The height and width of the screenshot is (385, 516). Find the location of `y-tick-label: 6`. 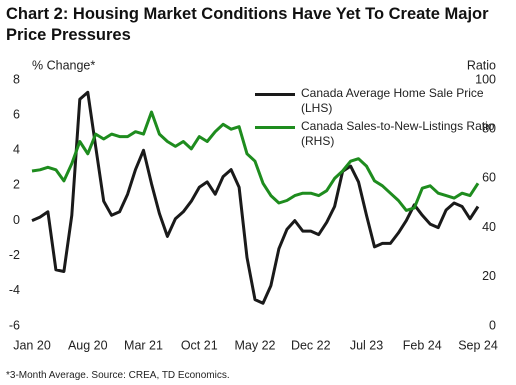

y-tick-label: 6 is located at coordinates (16, 114).